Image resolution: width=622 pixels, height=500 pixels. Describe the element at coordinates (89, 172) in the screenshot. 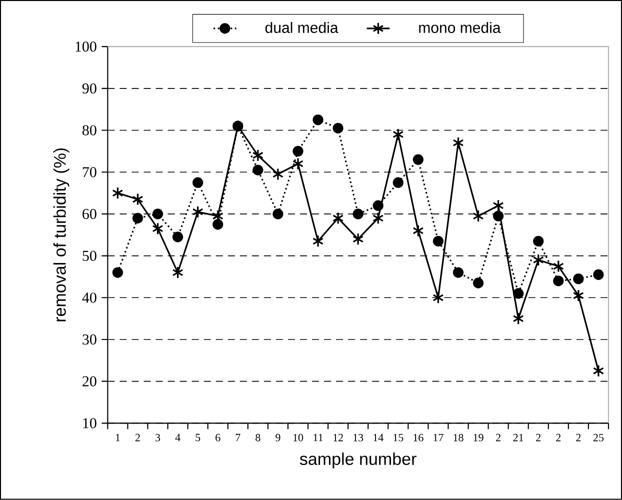

I see `y-tick-label: 70` at that location.